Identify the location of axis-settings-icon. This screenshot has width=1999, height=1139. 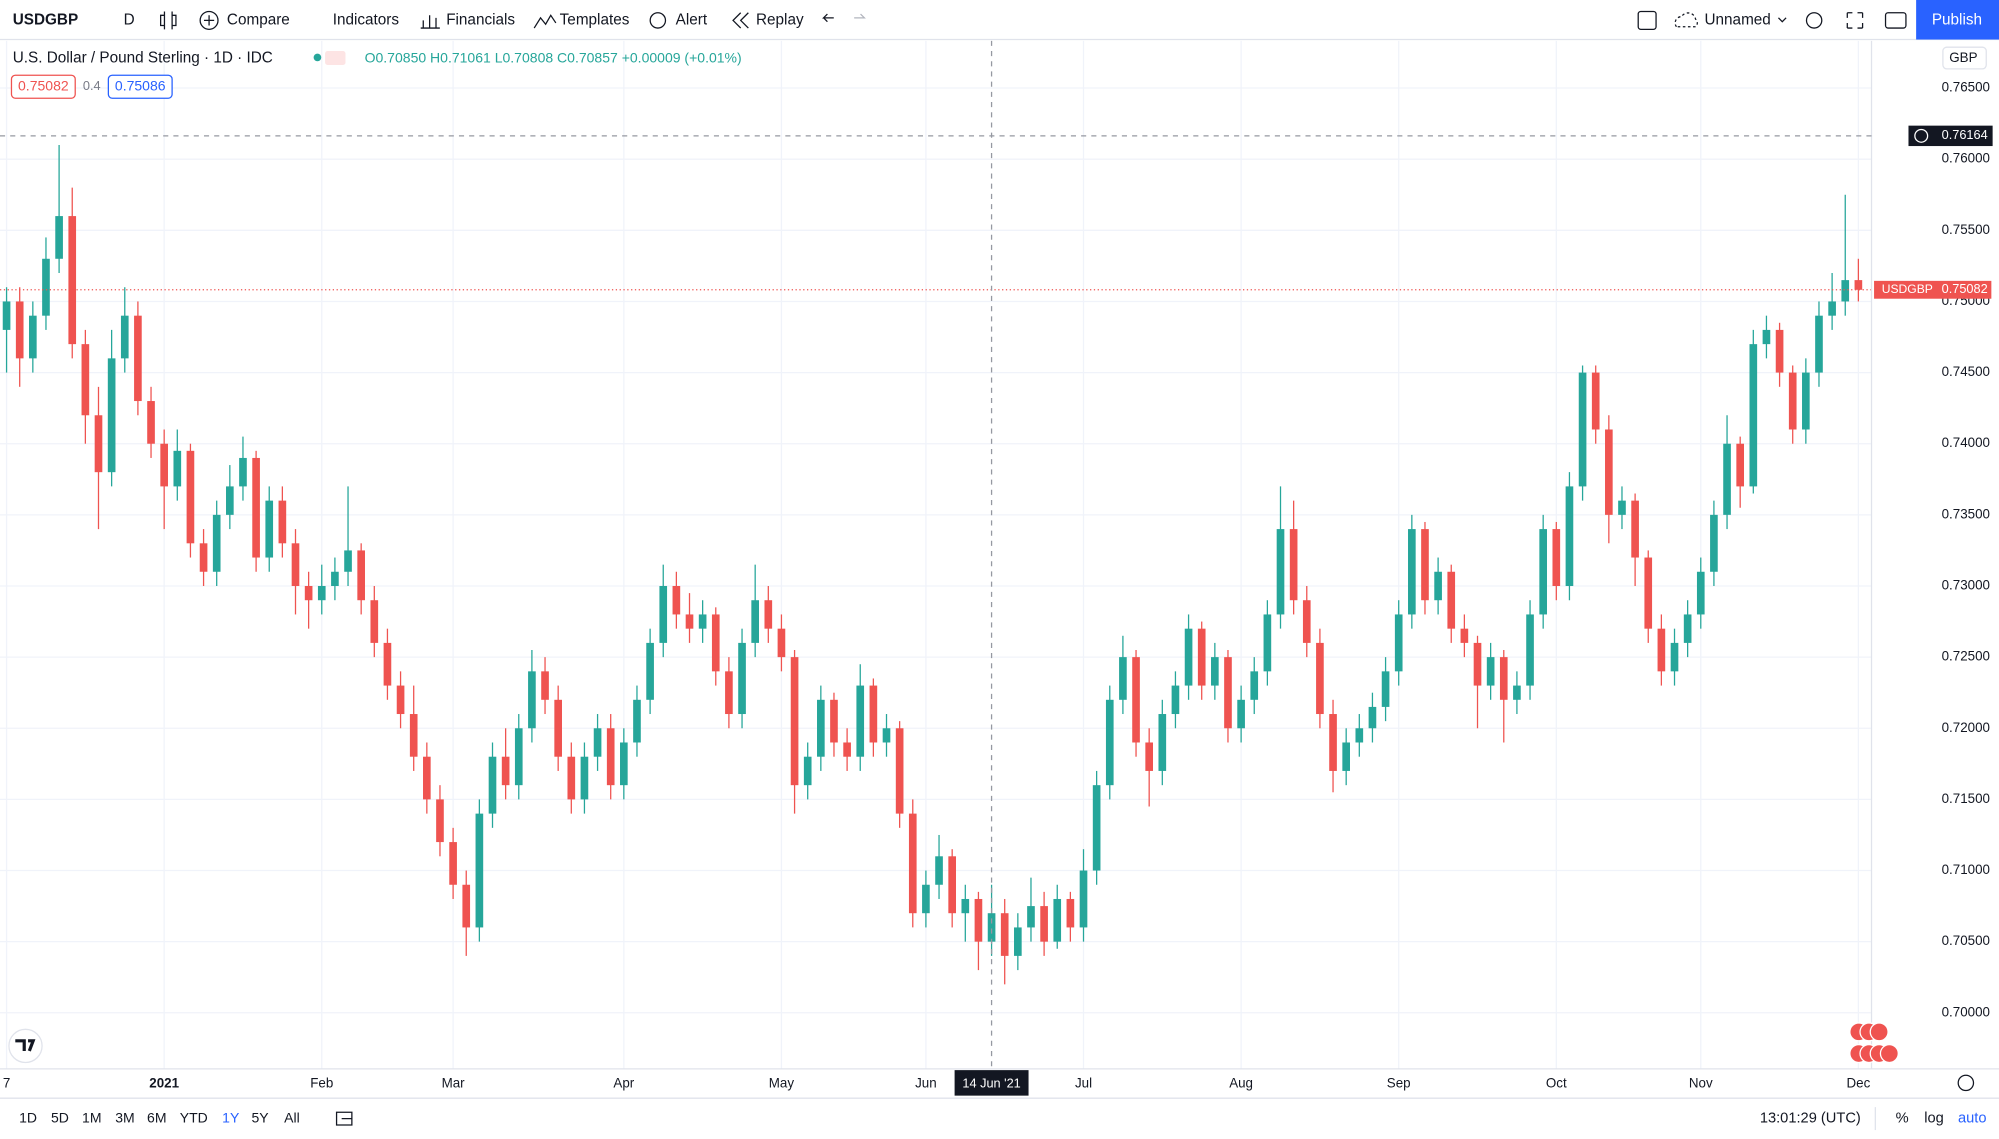
(1966, 1083).